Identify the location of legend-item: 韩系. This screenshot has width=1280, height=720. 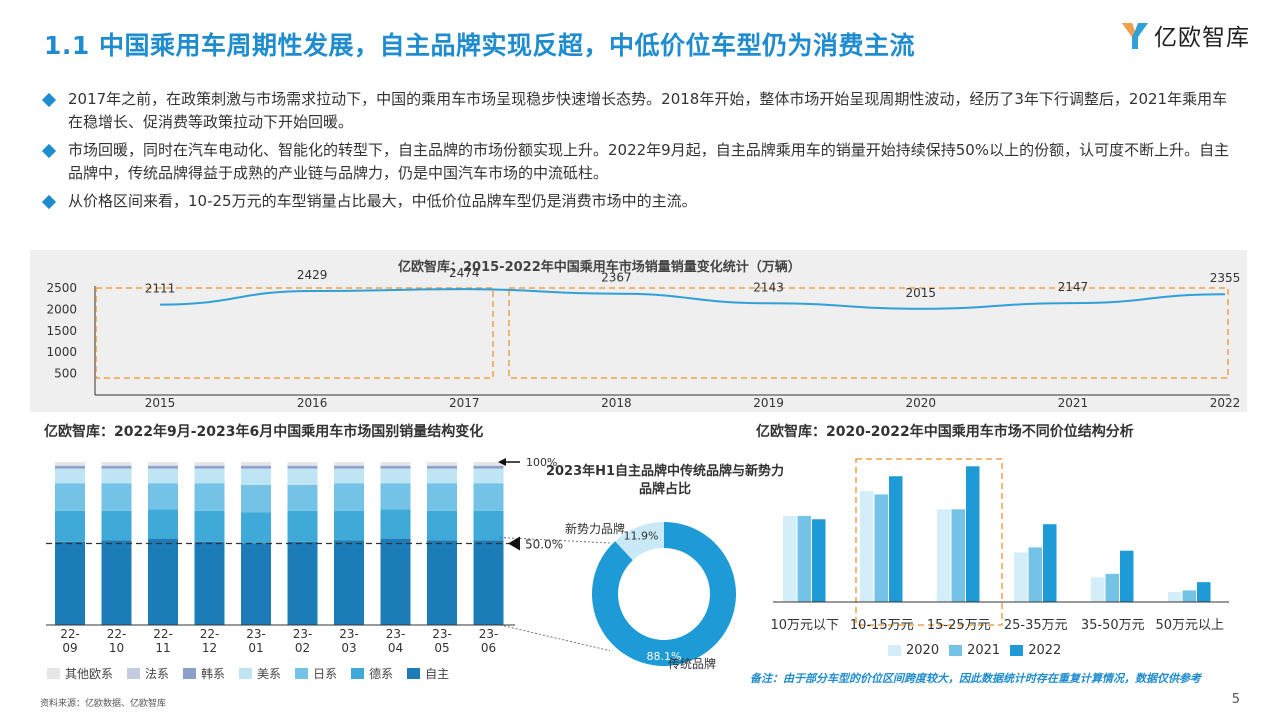
(204, 673).